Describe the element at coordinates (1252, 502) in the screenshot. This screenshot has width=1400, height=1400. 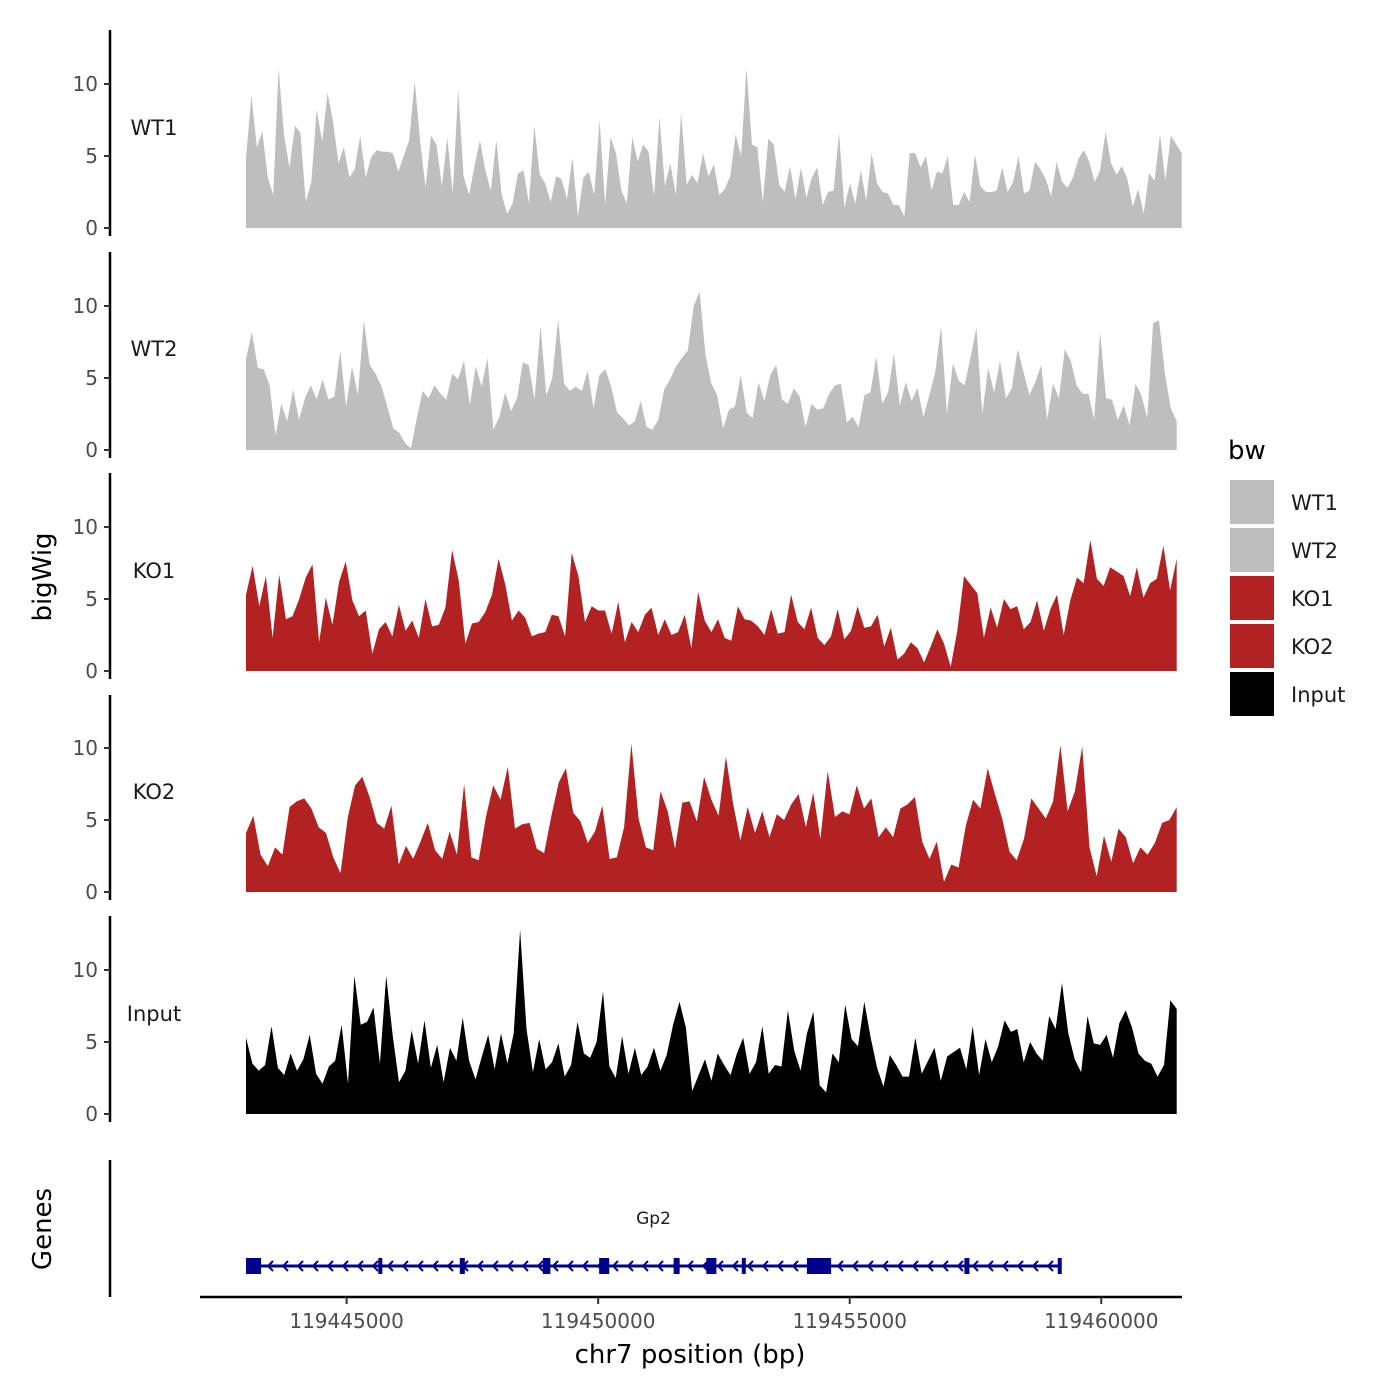
I see `legend-key-wt1` at that location.